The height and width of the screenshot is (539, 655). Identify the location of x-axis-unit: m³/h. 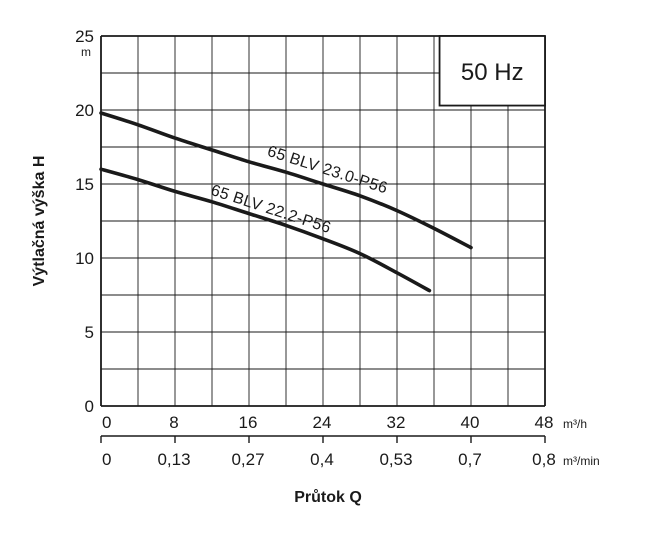
(575, 424).